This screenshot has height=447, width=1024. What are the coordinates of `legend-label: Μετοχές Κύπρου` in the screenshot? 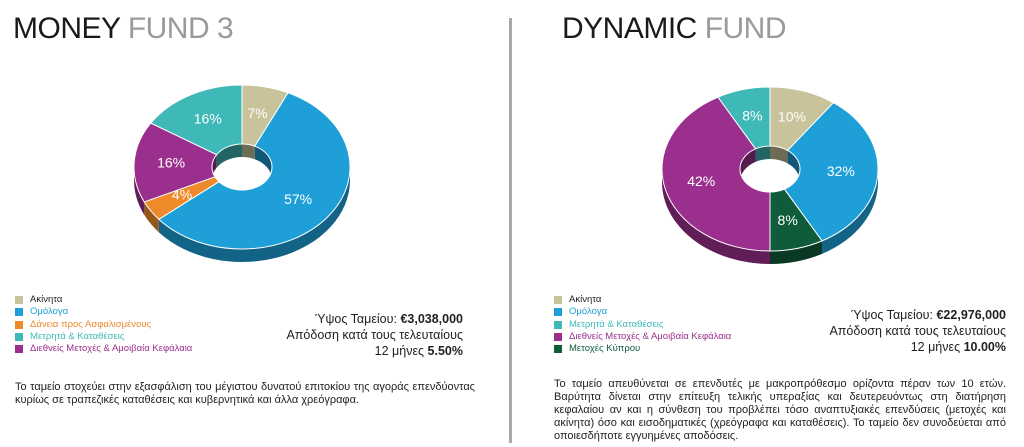 It's located at (605, 349).